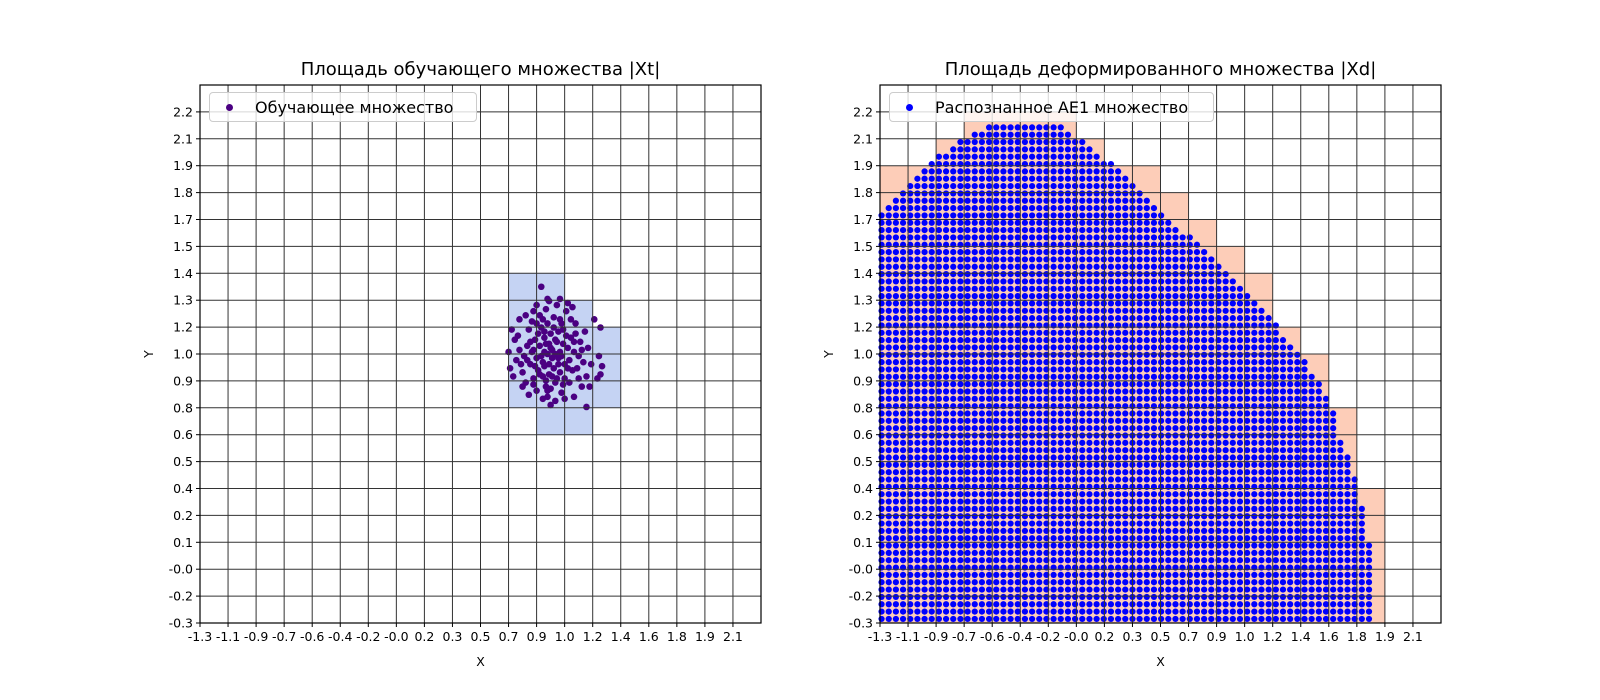 This screenshot has height=700, width=1600. Describe the element at coordinates (992, 636) in the screenshot. I see `x-tick-label: -0.6` at that location.